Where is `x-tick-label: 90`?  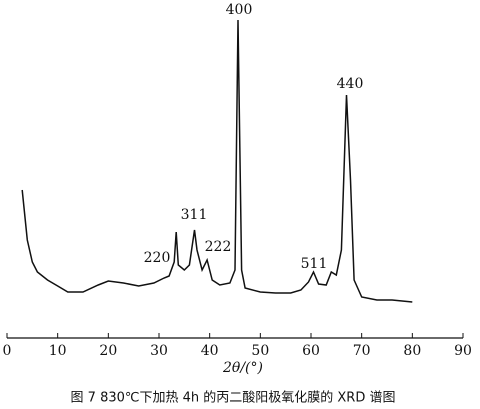 x-tick-label: 90 is located at coordinates (463, 351).